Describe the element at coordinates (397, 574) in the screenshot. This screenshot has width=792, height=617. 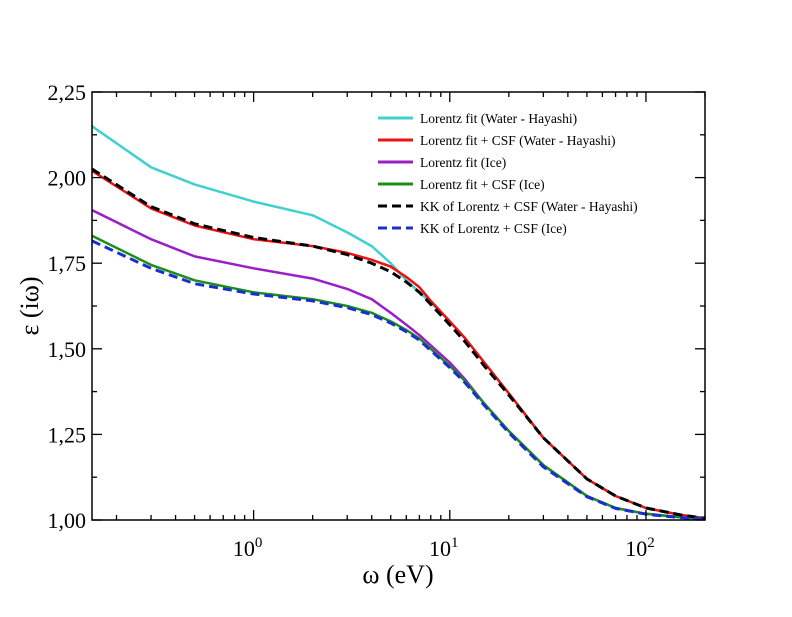
I see `x-axis-title: ω (eV)` at that location.